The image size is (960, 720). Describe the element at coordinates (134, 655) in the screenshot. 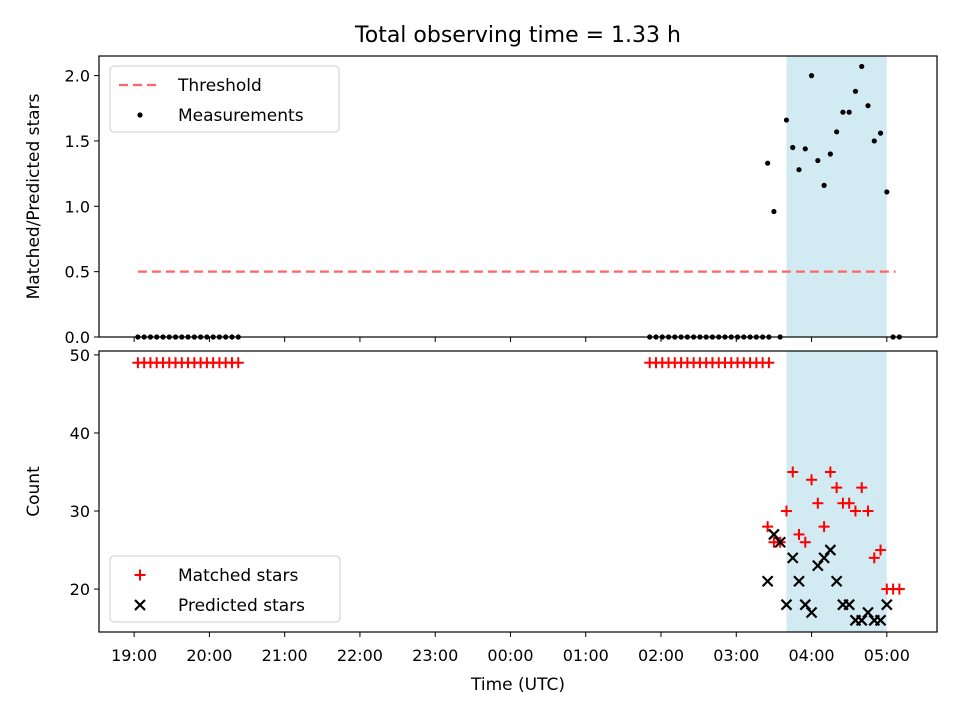

I see `x-tick-label: 19:00` at that location.